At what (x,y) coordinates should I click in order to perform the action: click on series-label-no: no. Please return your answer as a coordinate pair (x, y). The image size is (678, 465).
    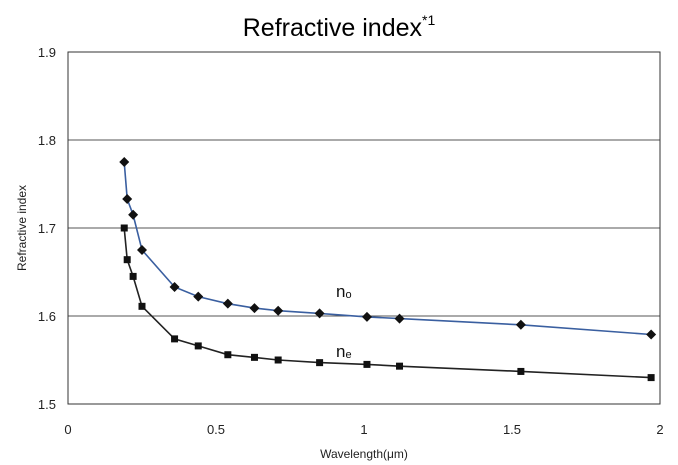
    Looking at the image, I should click on (344, 291).